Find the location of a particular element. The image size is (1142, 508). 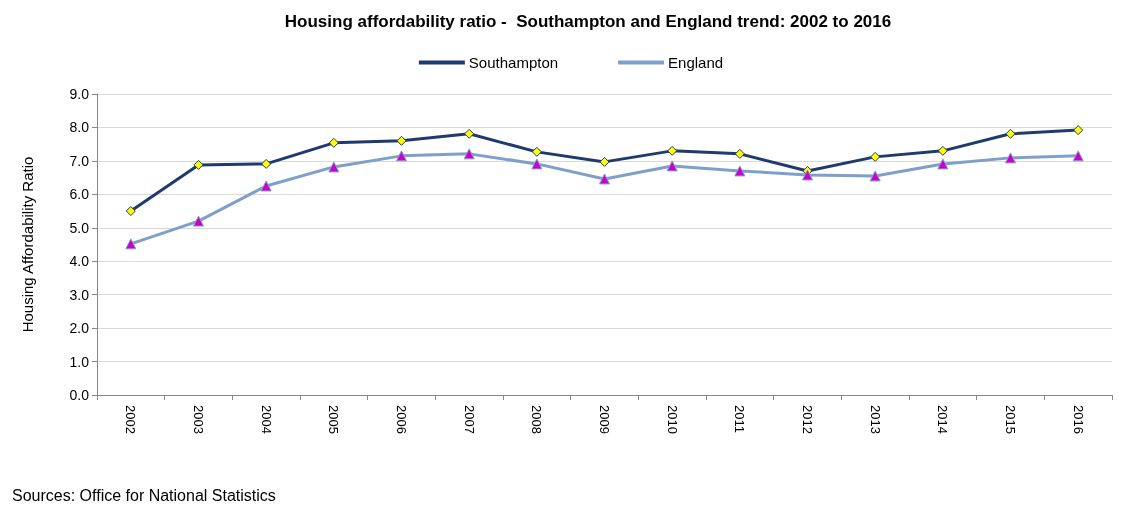

chart-title: Housing affordability ratio - Southampton and England trend: 2002 to 2016 is located at coordinates (588, 21).